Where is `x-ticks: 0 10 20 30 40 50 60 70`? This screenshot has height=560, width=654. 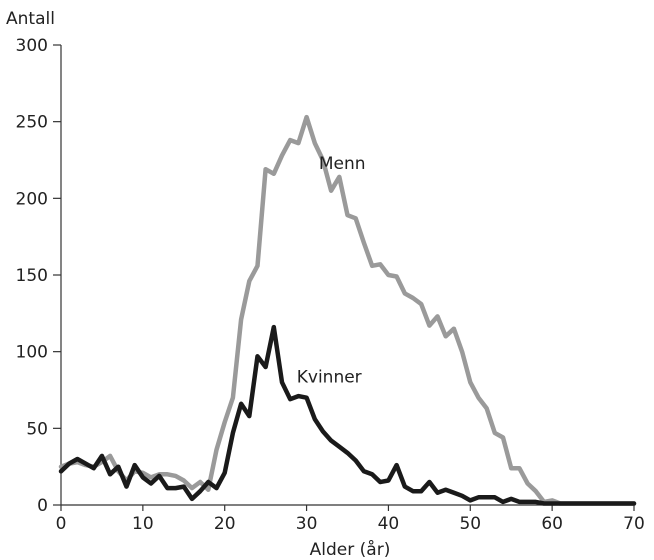 x-ticks: 0 10 20 30 40 50 60 70 is located at coordinates (350, 519).